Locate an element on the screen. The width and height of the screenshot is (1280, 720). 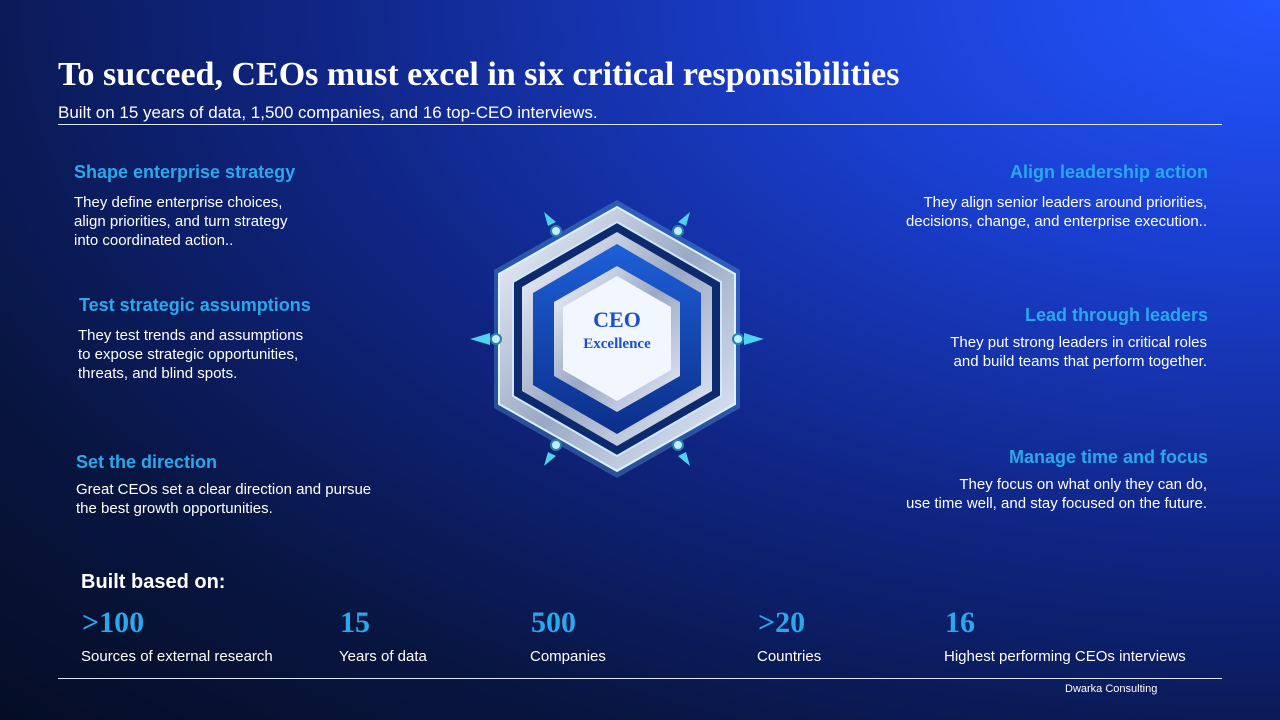
stat-value: >20 is located at coordinates (782, 622).